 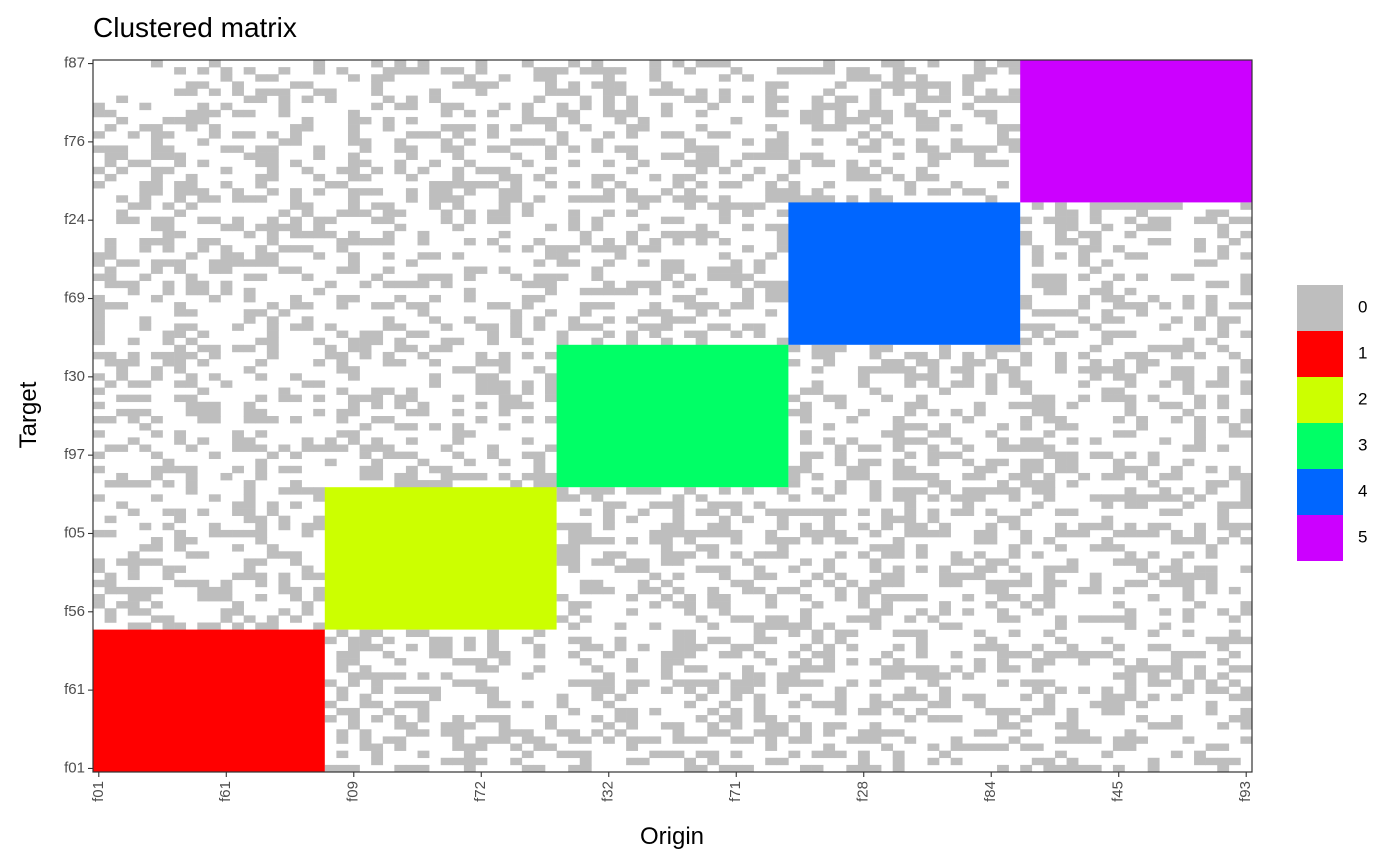 I want to click on x-tick-label: f72, so click(x=480, y=791).